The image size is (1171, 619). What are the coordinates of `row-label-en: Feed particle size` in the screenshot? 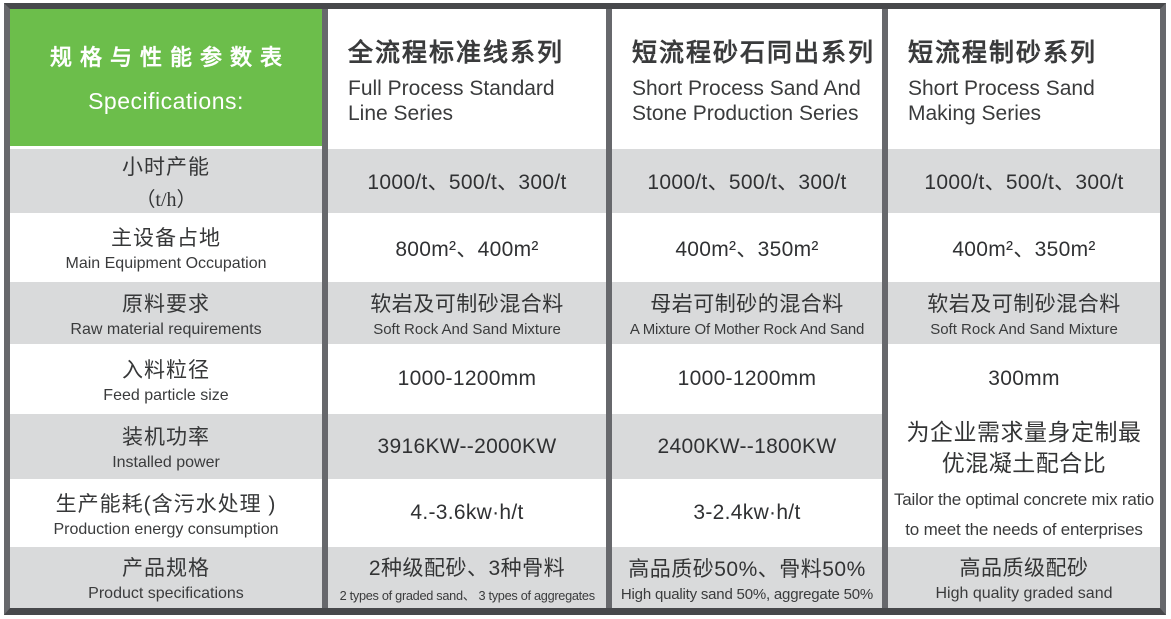 It's located at (166, 395).